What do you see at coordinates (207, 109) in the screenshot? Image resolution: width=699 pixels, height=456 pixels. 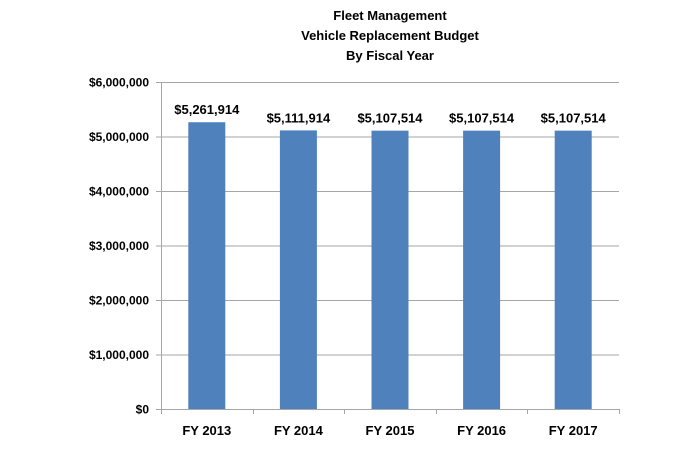 I see `data-label: $5,261,914` at bounding box center [207, 109].